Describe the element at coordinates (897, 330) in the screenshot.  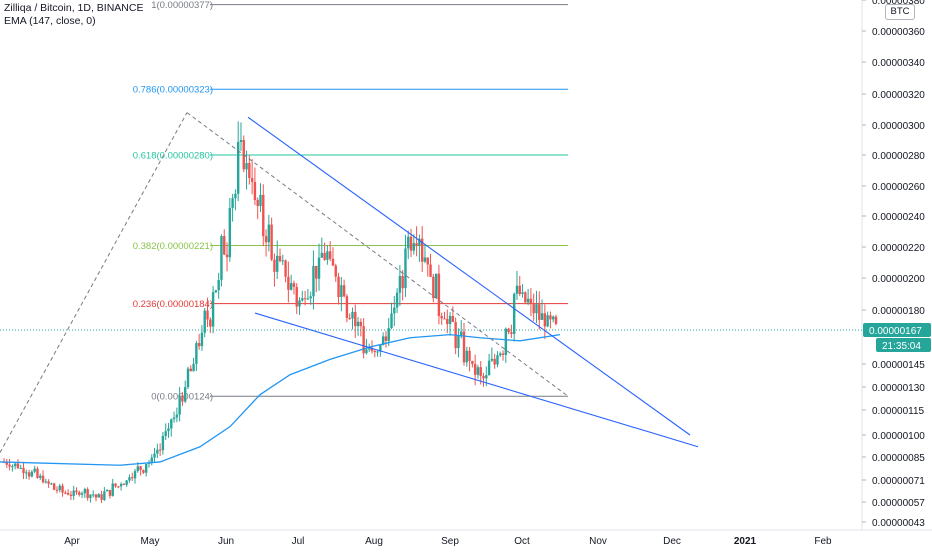
I see `last-price-badge` at that location.